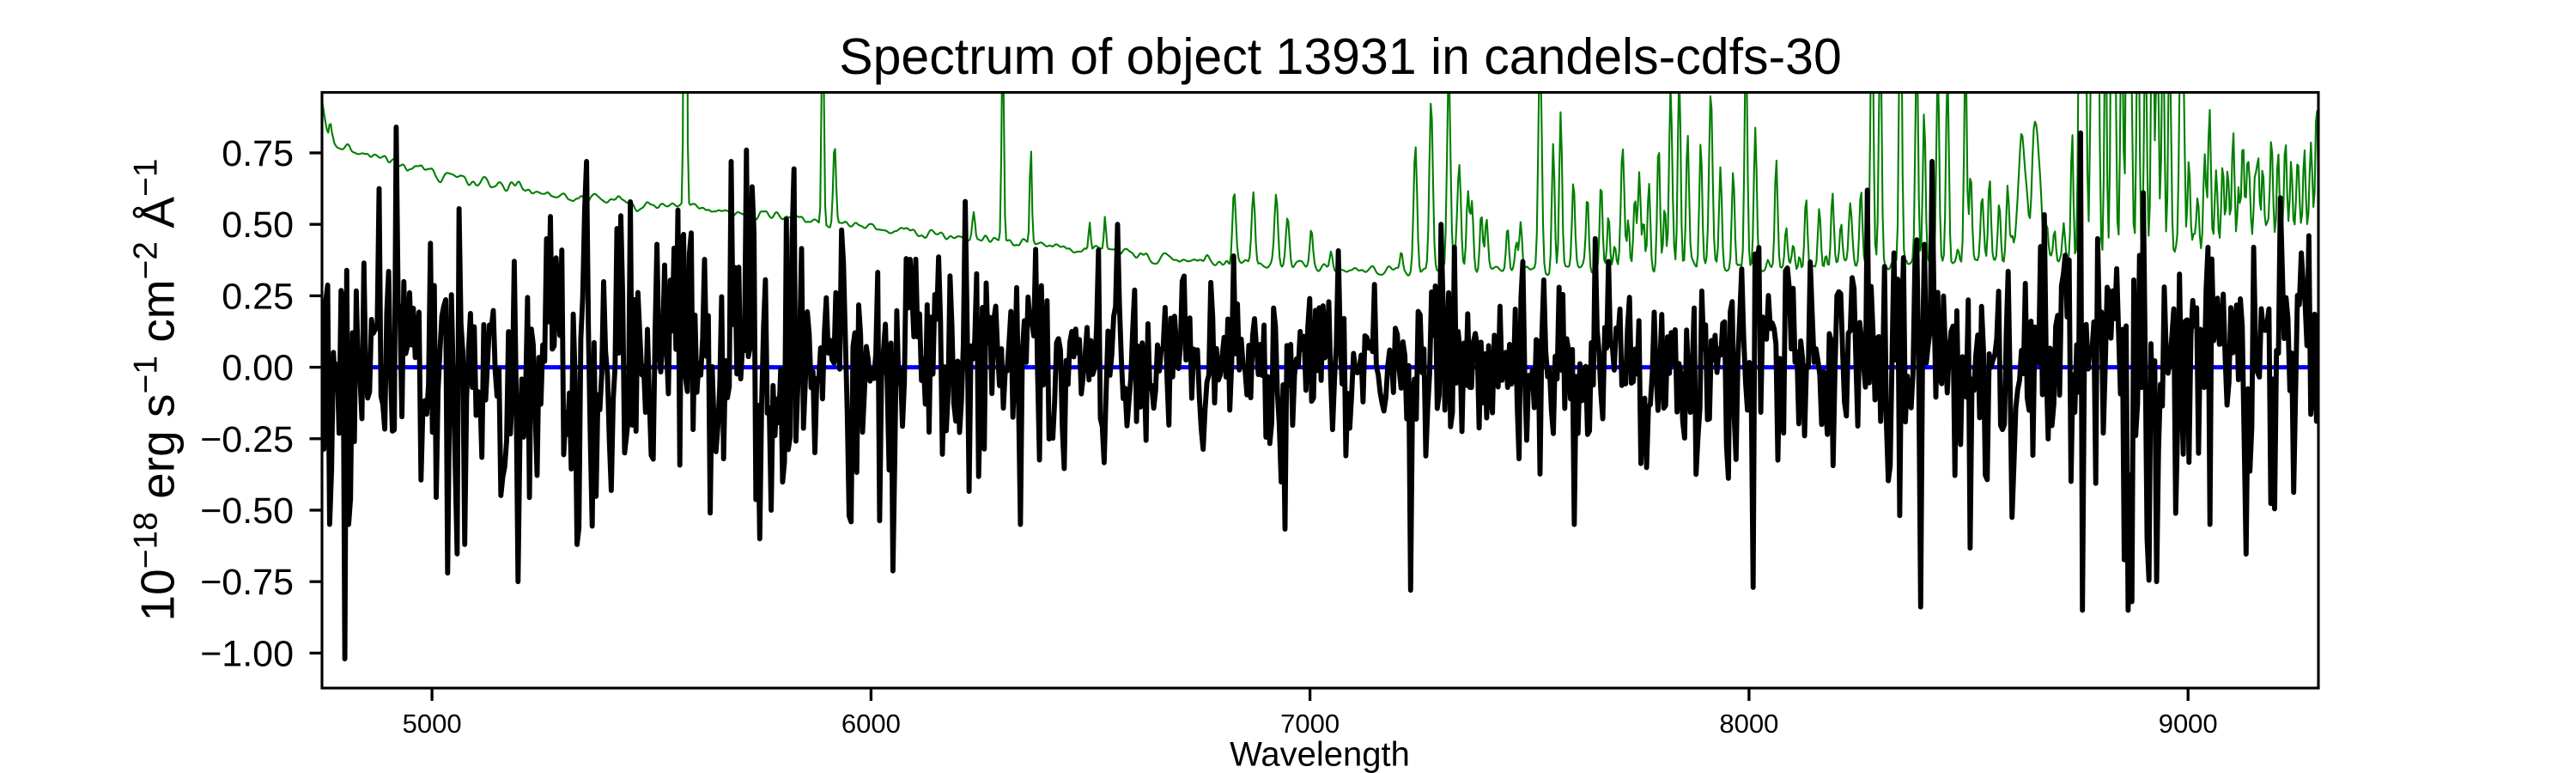 Image resolution: width=2576 pixels, height=773 pixels. What do you see at coordinates (1748, 724) in the screenshot?
I see `svg-text: 8000` at bounding box center [1748, 724].